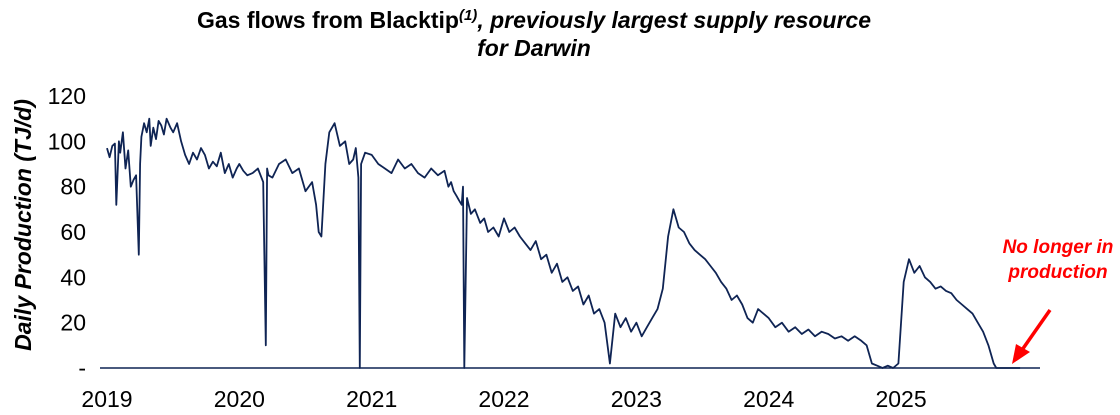 The image size is (1120, 415). What do you see at coordinates (67, 141) in the screenshot?
I see `y-tick-label: 100` at bounding box center [67, 141].